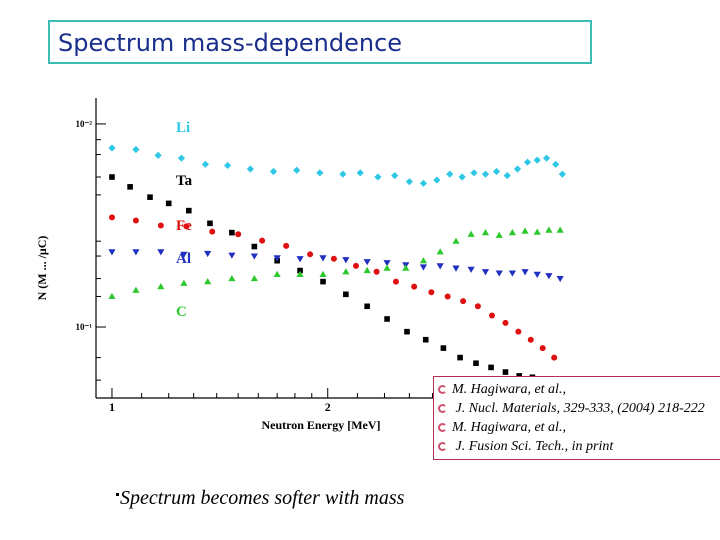 The image size is (720, 540). What do you see at coordinates (320, 425) in the screenshot?
I see `x-axis-label: Neutron Energy [MeV]` at bounding box center [320, 425].